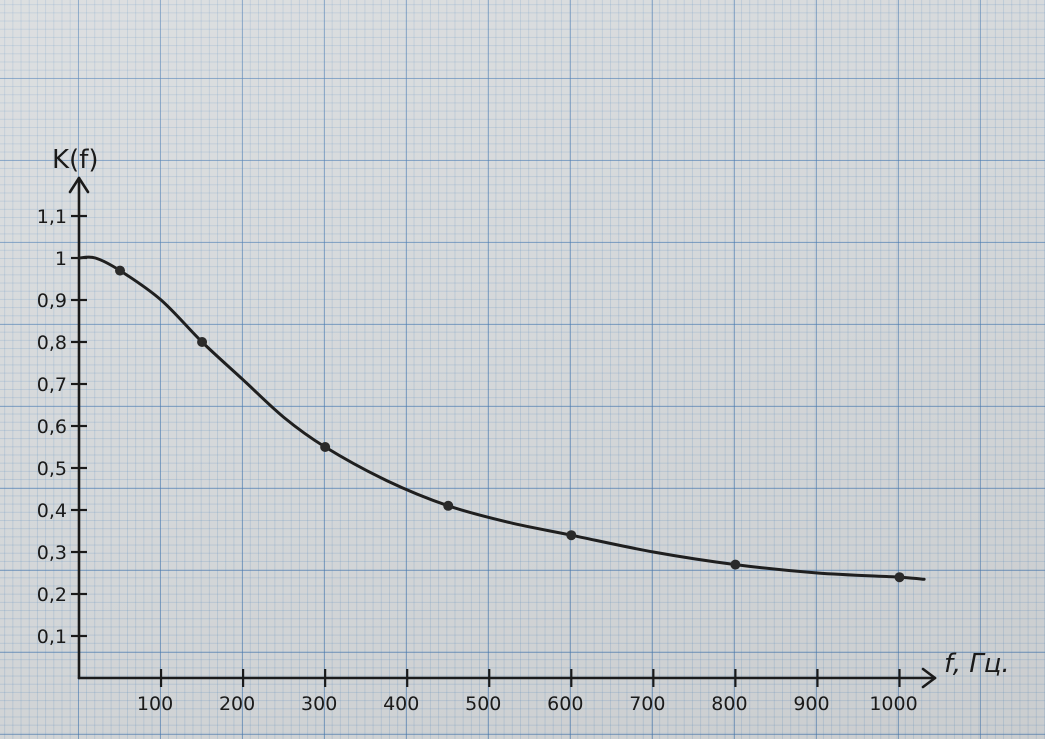  I want to click on x-ticks: 100 200 300 400 500 600 700 800 900 1000, so click(527, 692).